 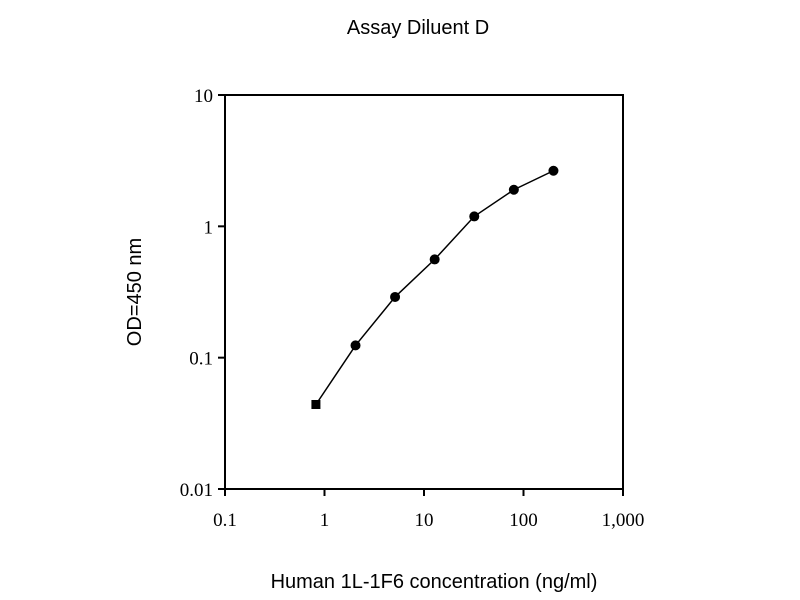 I want to click on x-tick-label: 1, so click(x=325, y=520).